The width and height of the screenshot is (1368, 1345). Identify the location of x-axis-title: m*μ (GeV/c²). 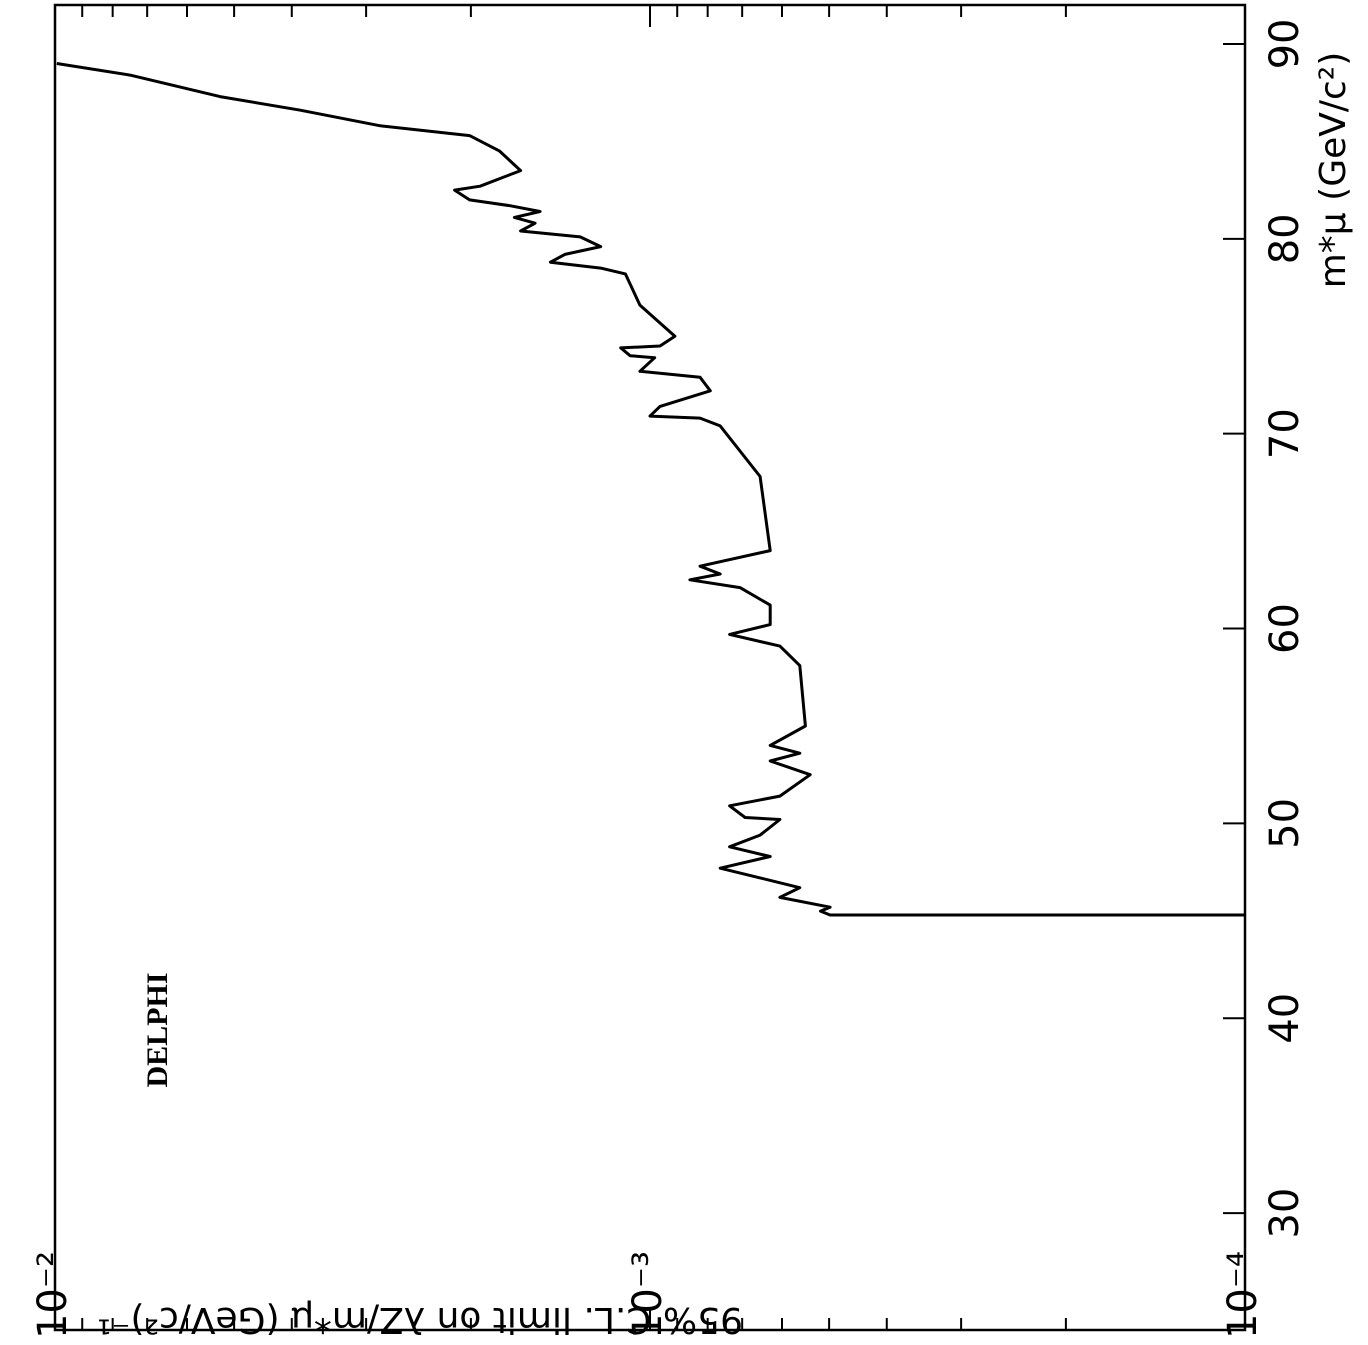
(1333, 170).